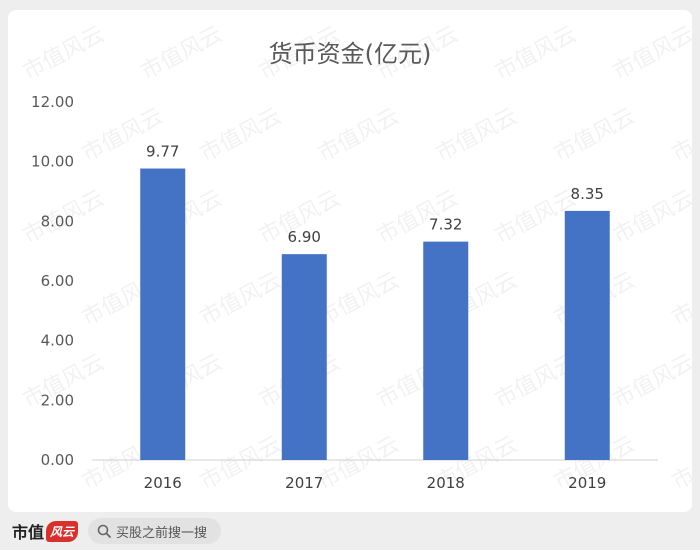 The width and height of the screenshot is (700, 550). Describe the element at coordinates (163, 483) in the screenshot. I see `x-tick-label: 2016` at that location.